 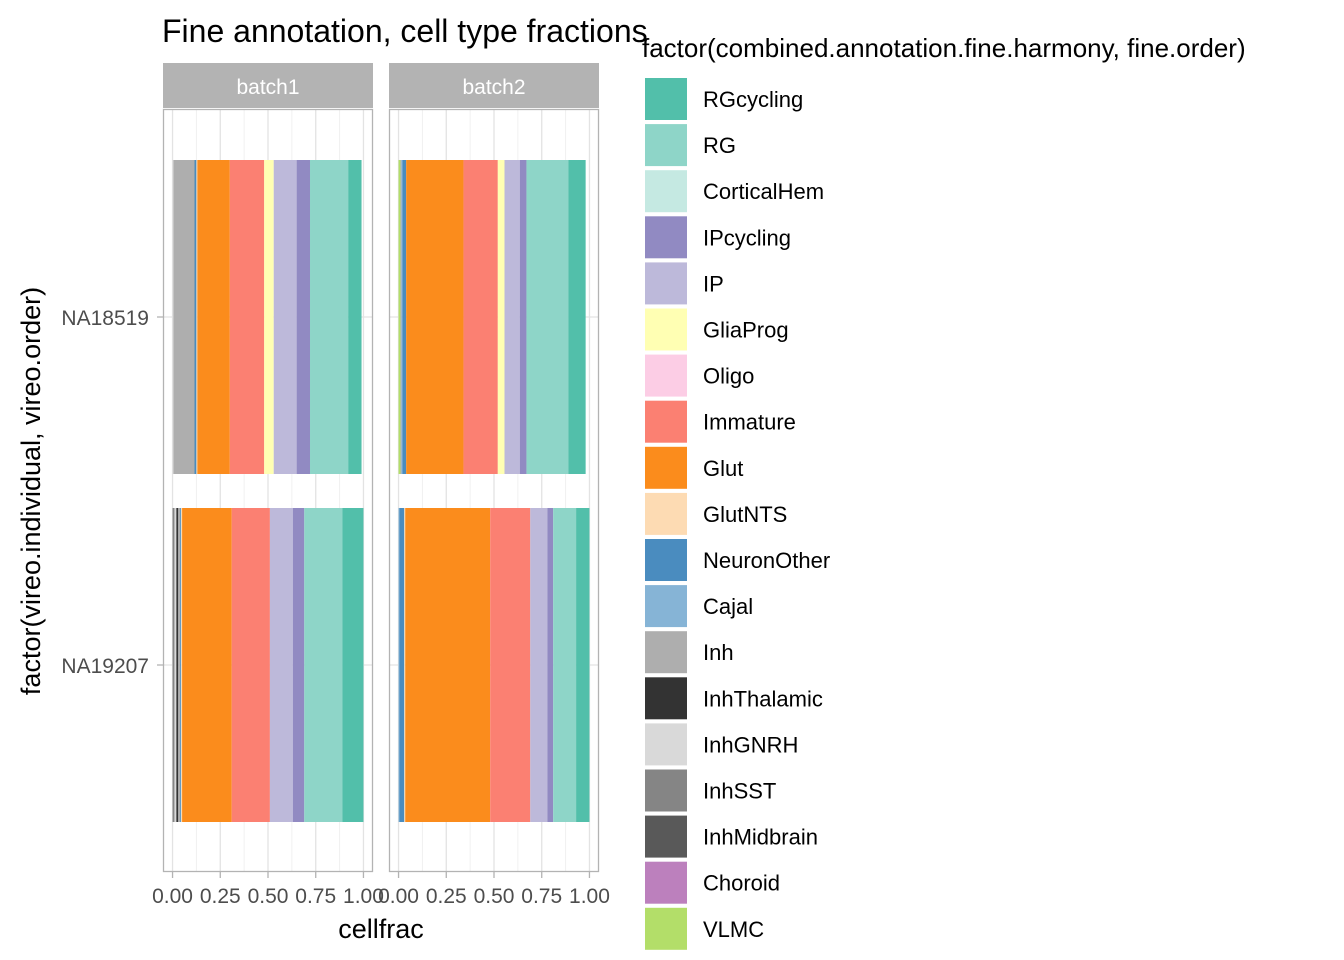 I want to click on bar-batch2-NA19207, so click(x=494, y=665).